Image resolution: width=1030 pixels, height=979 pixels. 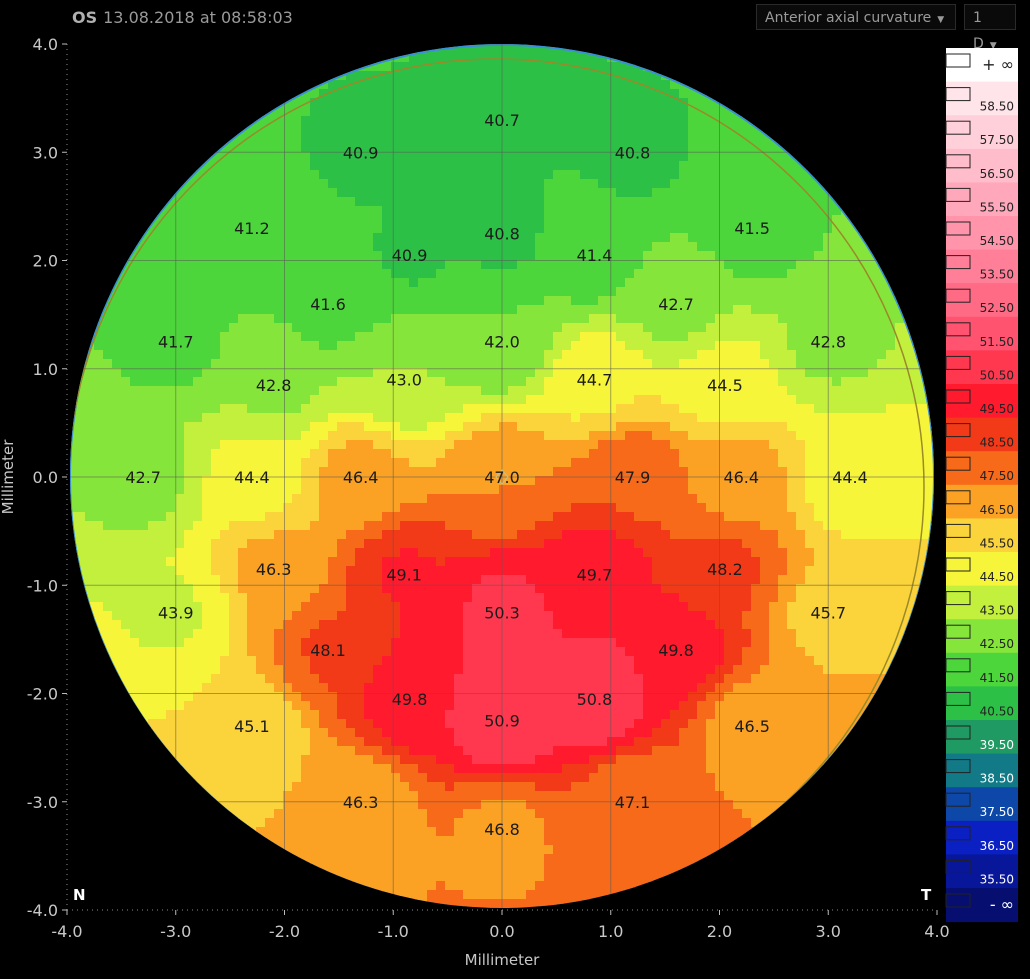 What do you see at coordinates (856, 17) in the screenshot?
I see `map-type-dropdown: Anterior axial curvature ▼` at bounding box center [856, 17].